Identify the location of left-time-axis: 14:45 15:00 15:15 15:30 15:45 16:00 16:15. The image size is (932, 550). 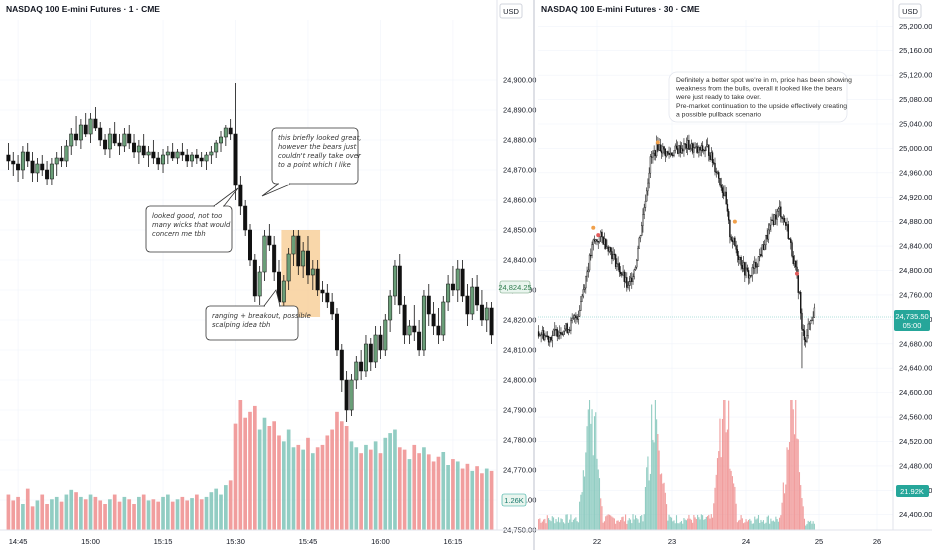
(236, 541).